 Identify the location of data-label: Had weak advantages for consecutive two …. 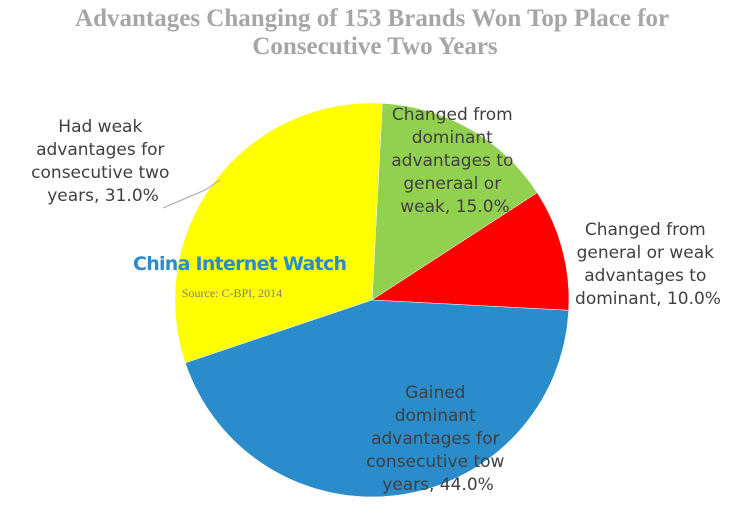
(103, 161).